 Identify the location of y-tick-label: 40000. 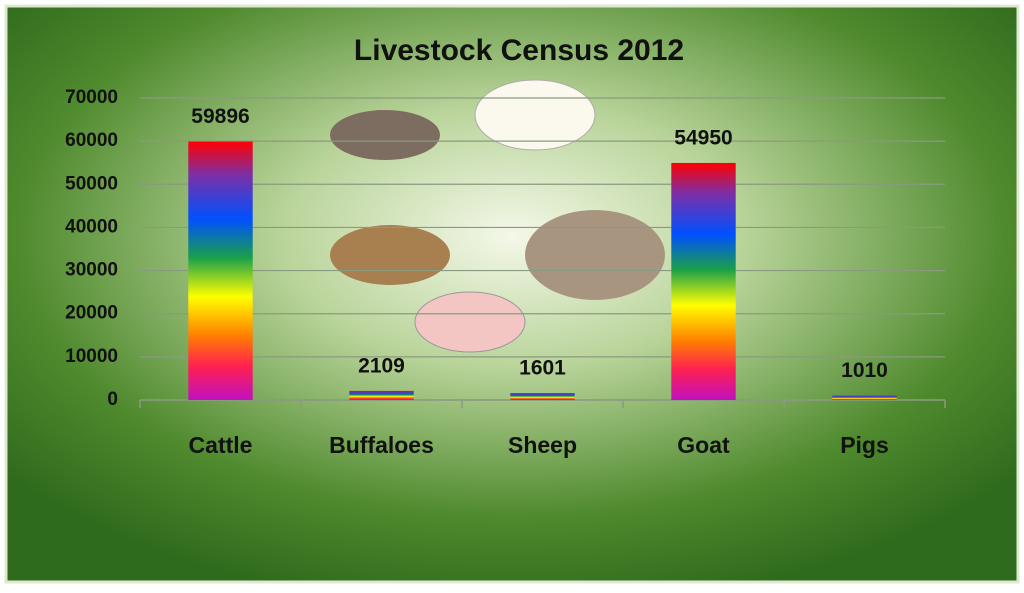
(91, 226).